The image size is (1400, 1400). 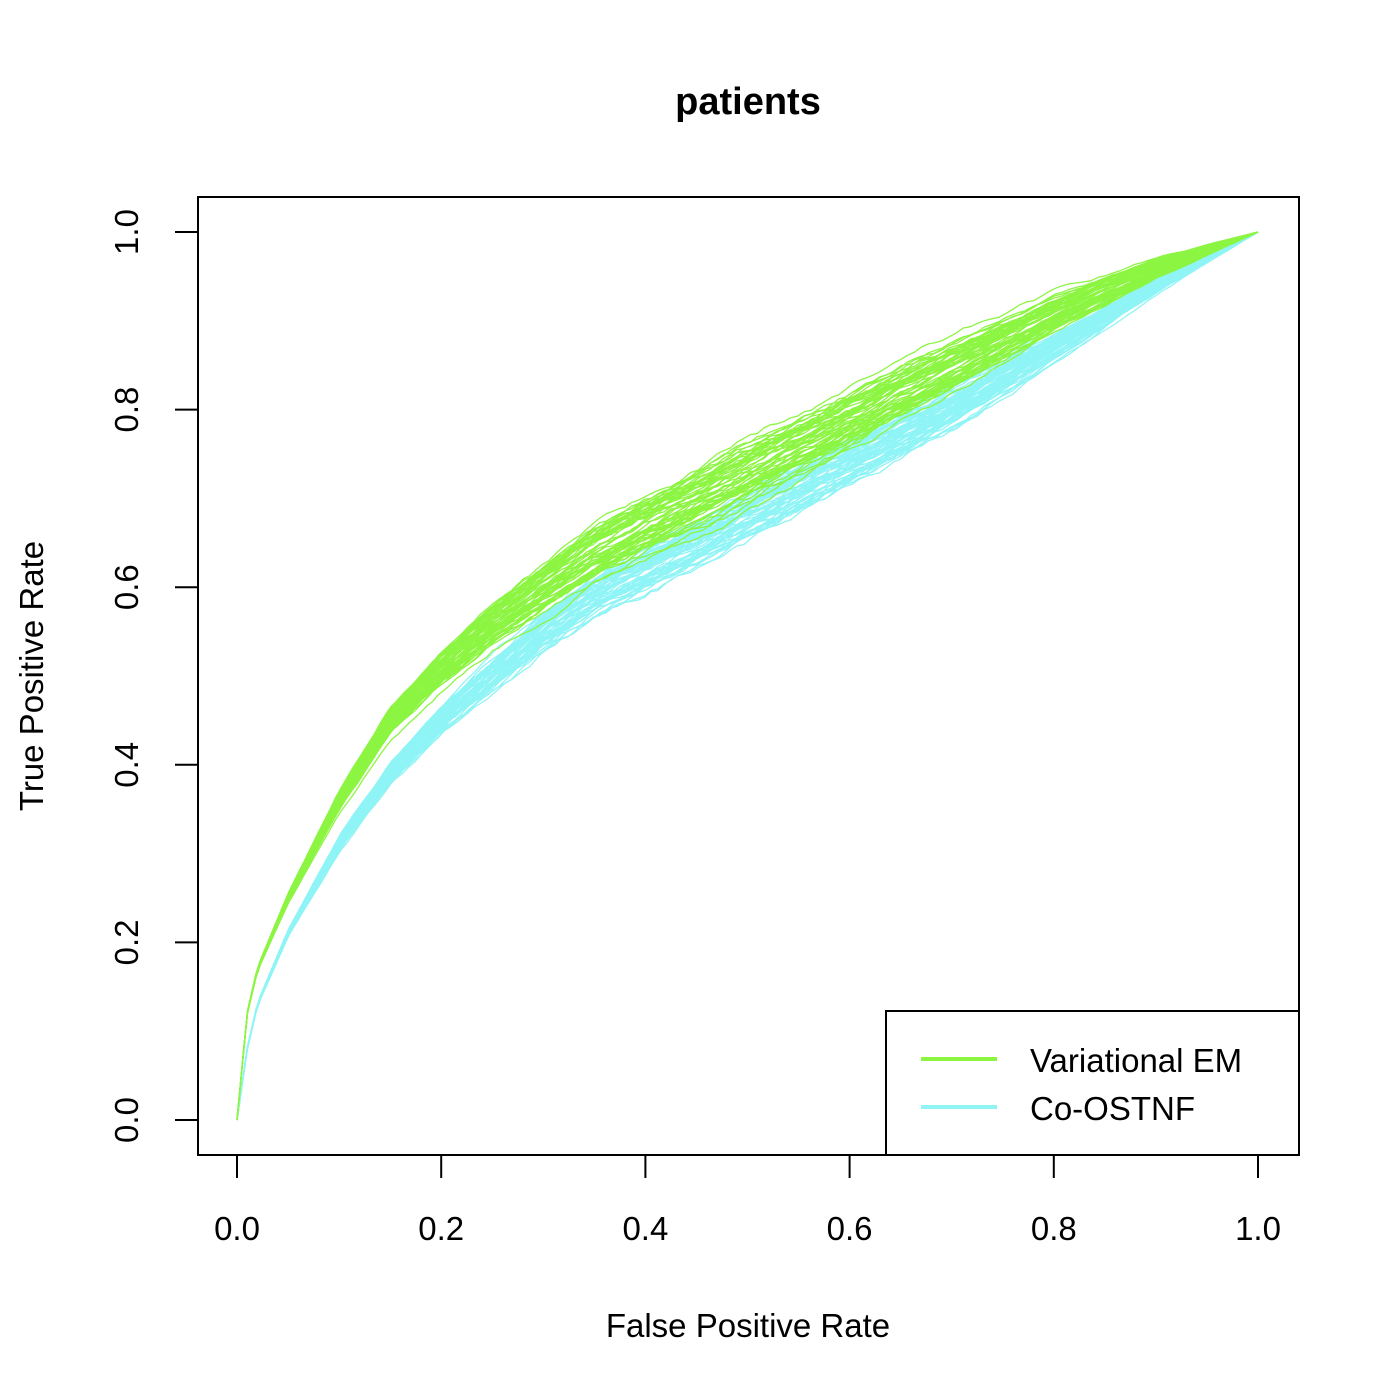 What do you see at coordinates (1054, 1228) in the screenshot?
I see `x-tick-label: 0.8` at bounding box center [1054, 1228].